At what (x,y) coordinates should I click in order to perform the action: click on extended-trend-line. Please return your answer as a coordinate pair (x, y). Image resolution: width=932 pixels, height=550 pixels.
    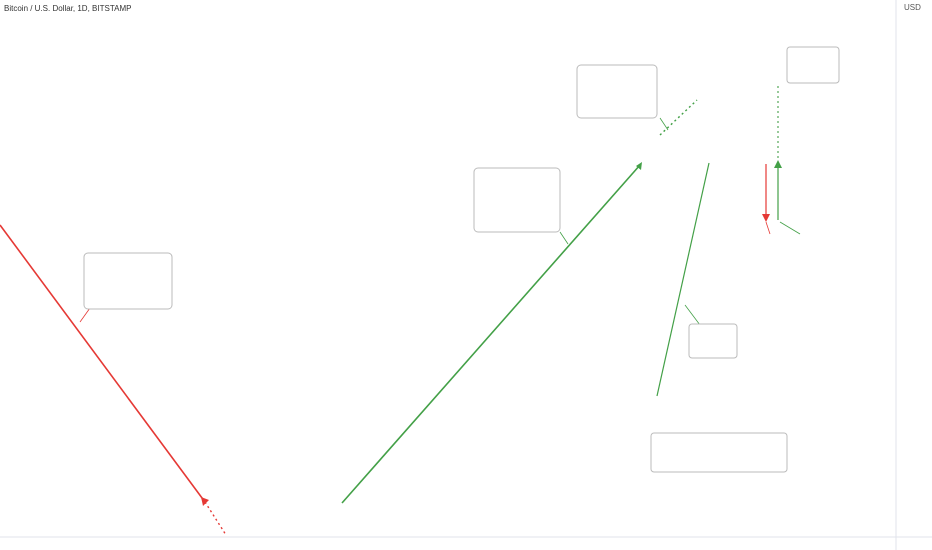
    Looking at the image, I should click on (678, 117).